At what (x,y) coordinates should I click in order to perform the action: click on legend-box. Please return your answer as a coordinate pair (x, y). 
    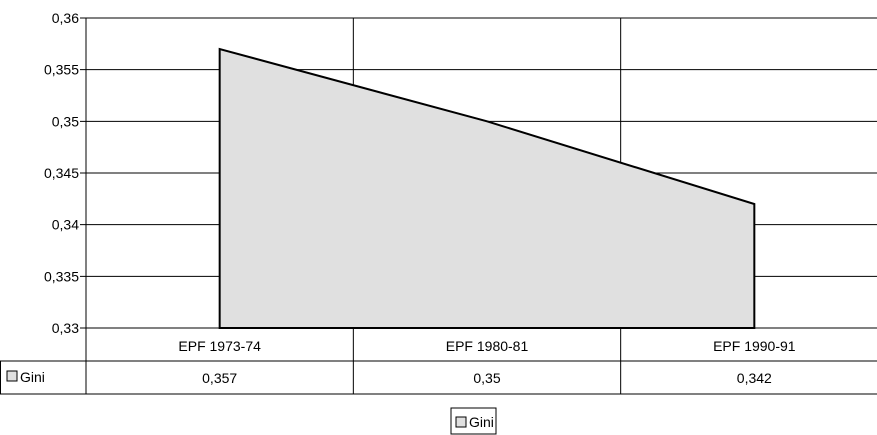
    Looking at the image, I should click on (473, 421).